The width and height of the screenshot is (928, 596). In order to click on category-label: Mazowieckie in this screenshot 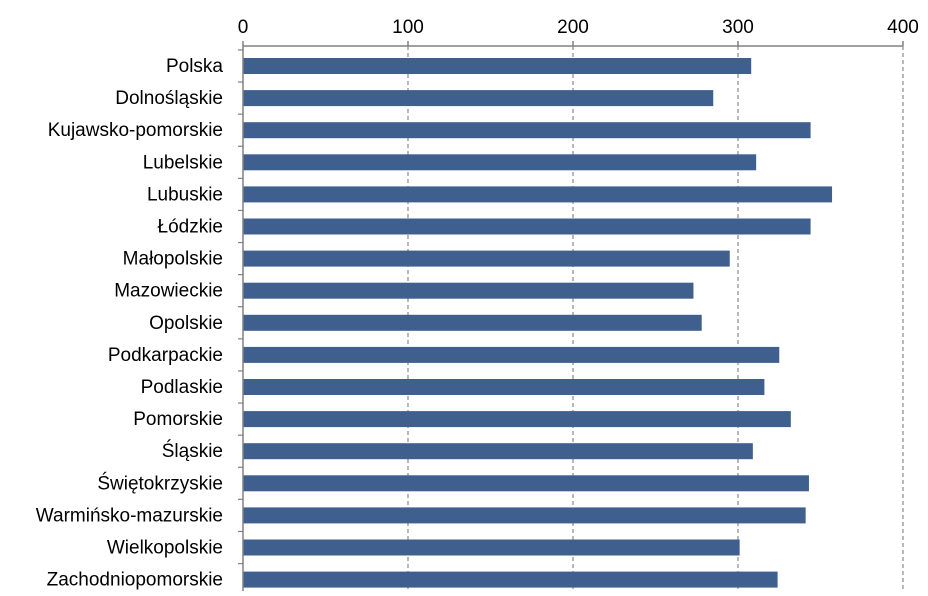, I will do `click(168, 291)`.